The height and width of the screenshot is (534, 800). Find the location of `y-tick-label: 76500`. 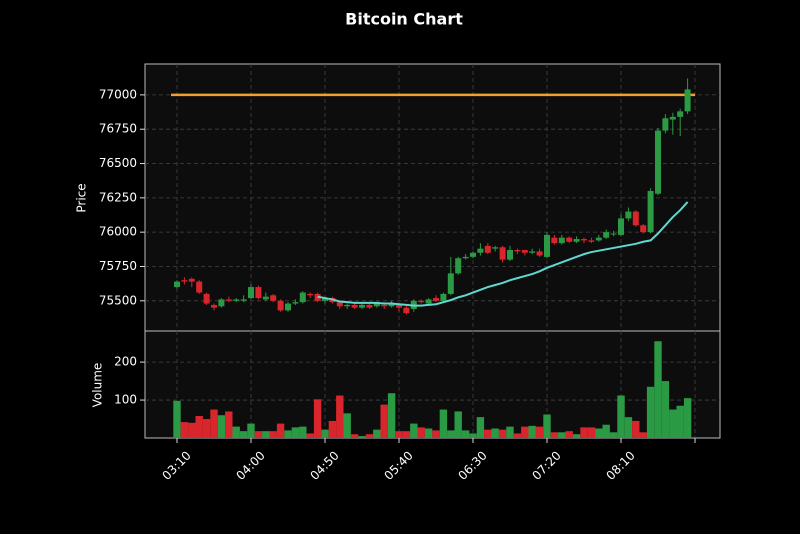

y-tick-label: 76500 is located at coordinates (118, 163).